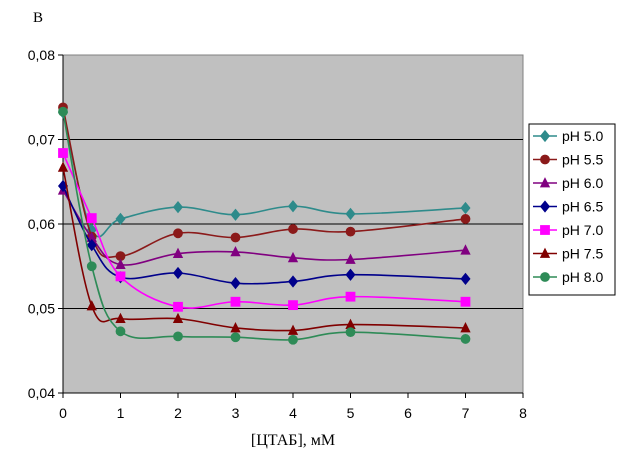  Describe the element at coordinates (582, 207) in the screenshot. I see `legend-label: pH 6.5` at that location.